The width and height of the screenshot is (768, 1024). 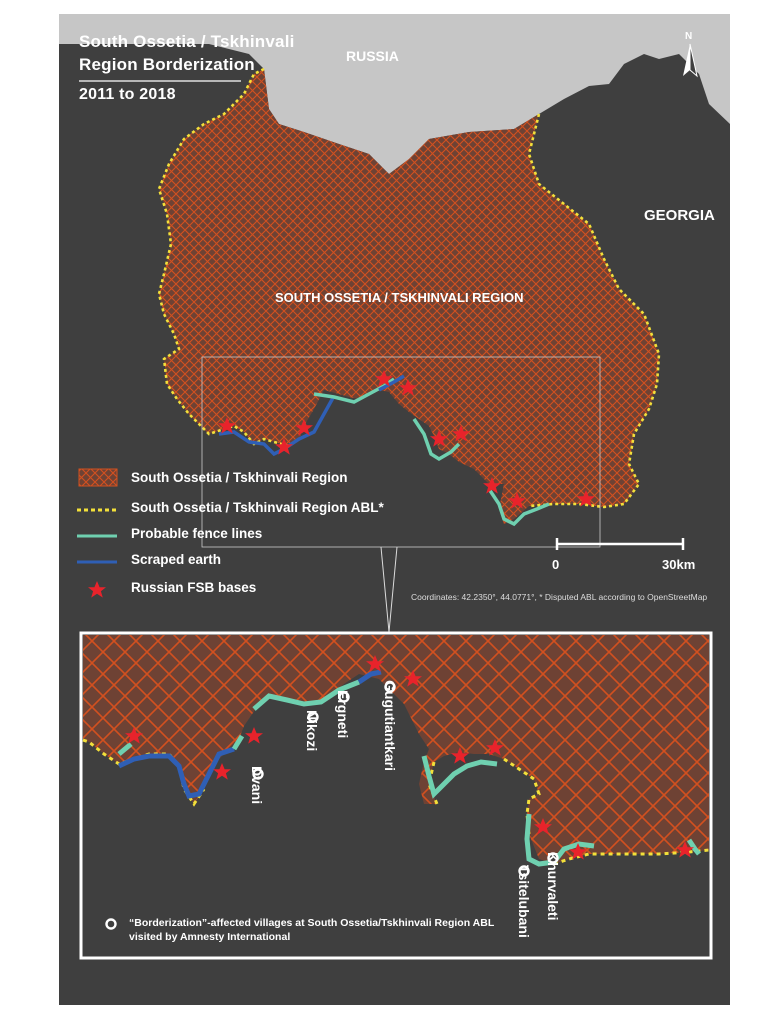 What do you see at coordinates (97, 589) in the screenshot?
I see `legend-fsb-star` at bounding box center [97, 589].